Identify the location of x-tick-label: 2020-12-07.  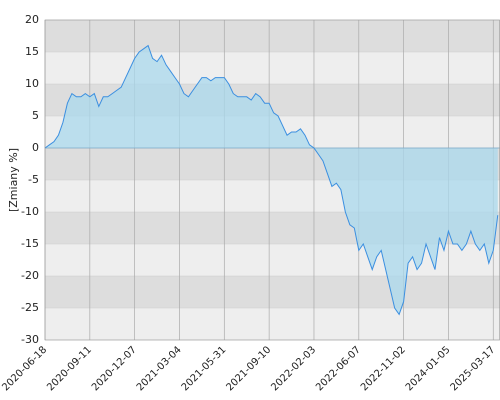
(114, 368).